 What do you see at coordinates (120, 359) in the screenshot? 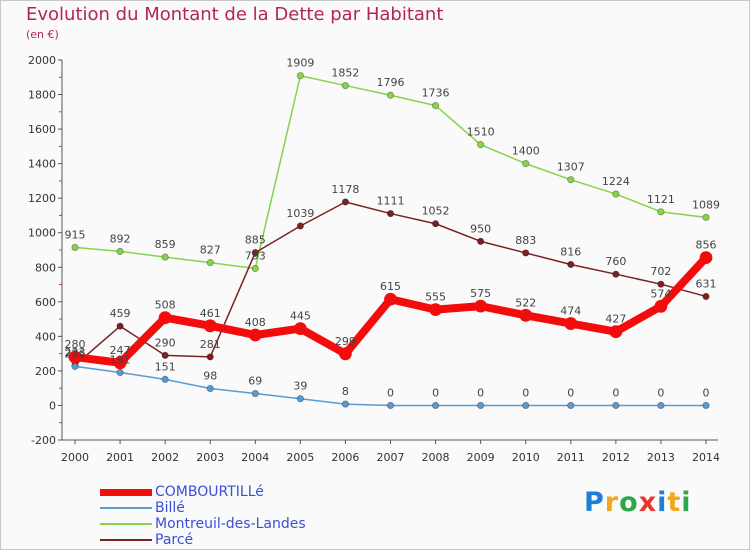
I see `data-label: 191` at bounding box center [120, 359].